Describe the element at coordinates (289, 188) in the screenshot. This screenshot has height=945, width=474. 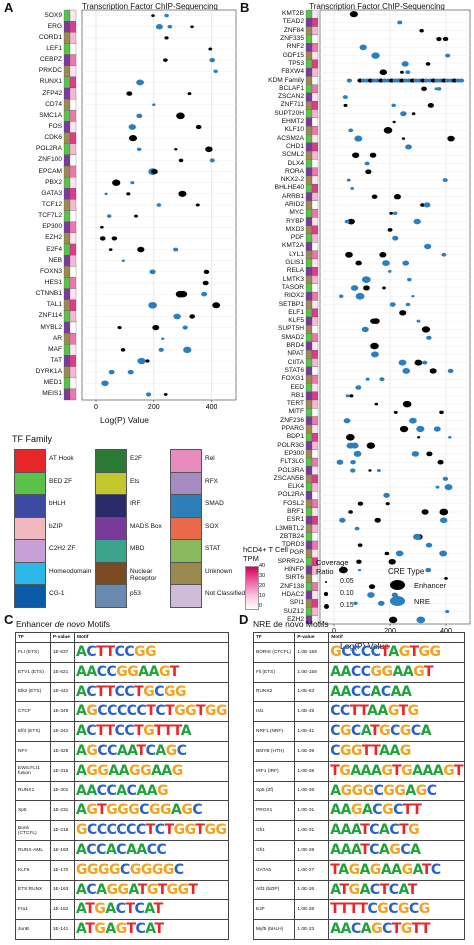
I see `panelB-factor-label: BHLHE40` at that location.